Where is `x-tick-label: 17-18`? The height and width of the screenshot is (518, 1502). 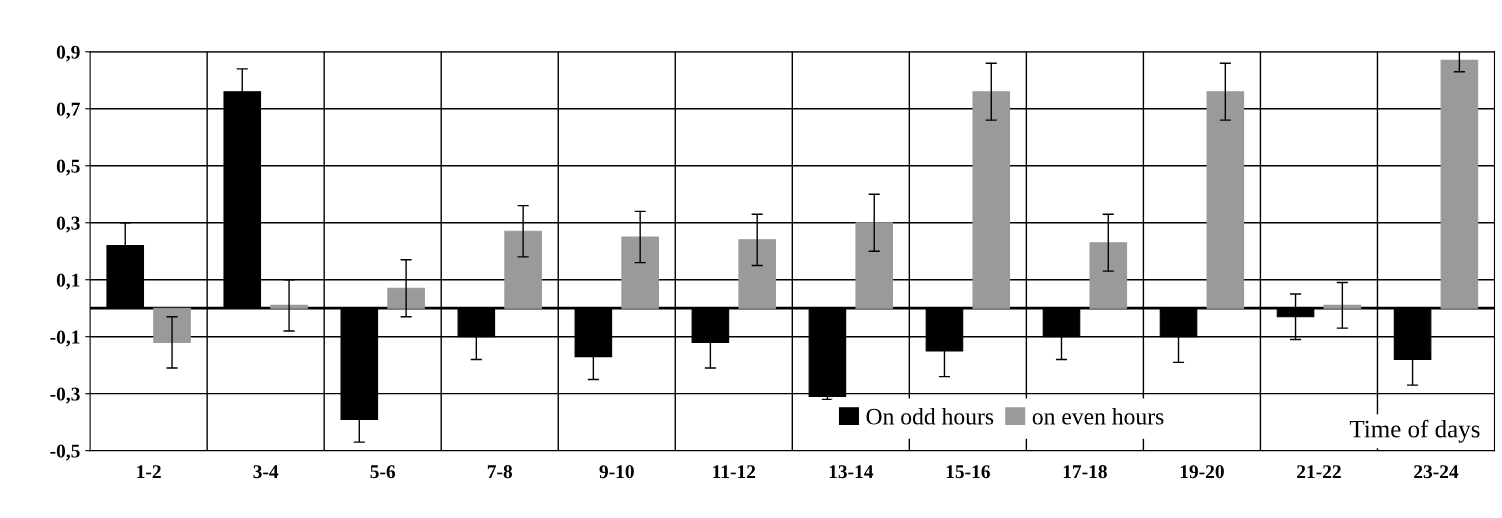 x-tick-label: 17-18 is located at coordinates (1085, 472).